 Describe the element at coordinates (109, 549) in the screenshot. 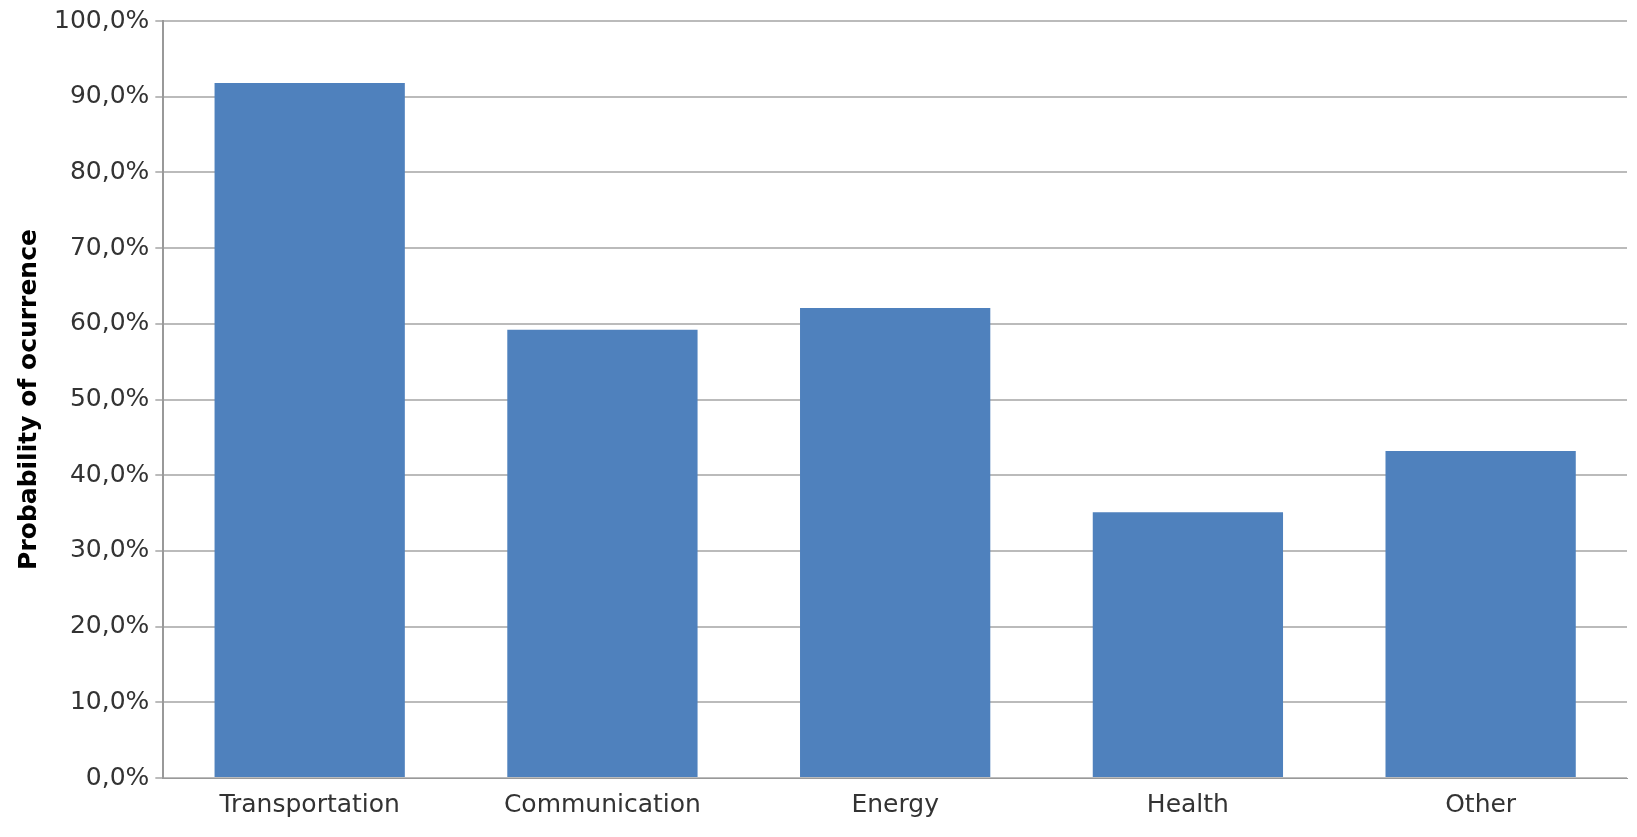

I see `y-tick-label: 30,0%` at that location.